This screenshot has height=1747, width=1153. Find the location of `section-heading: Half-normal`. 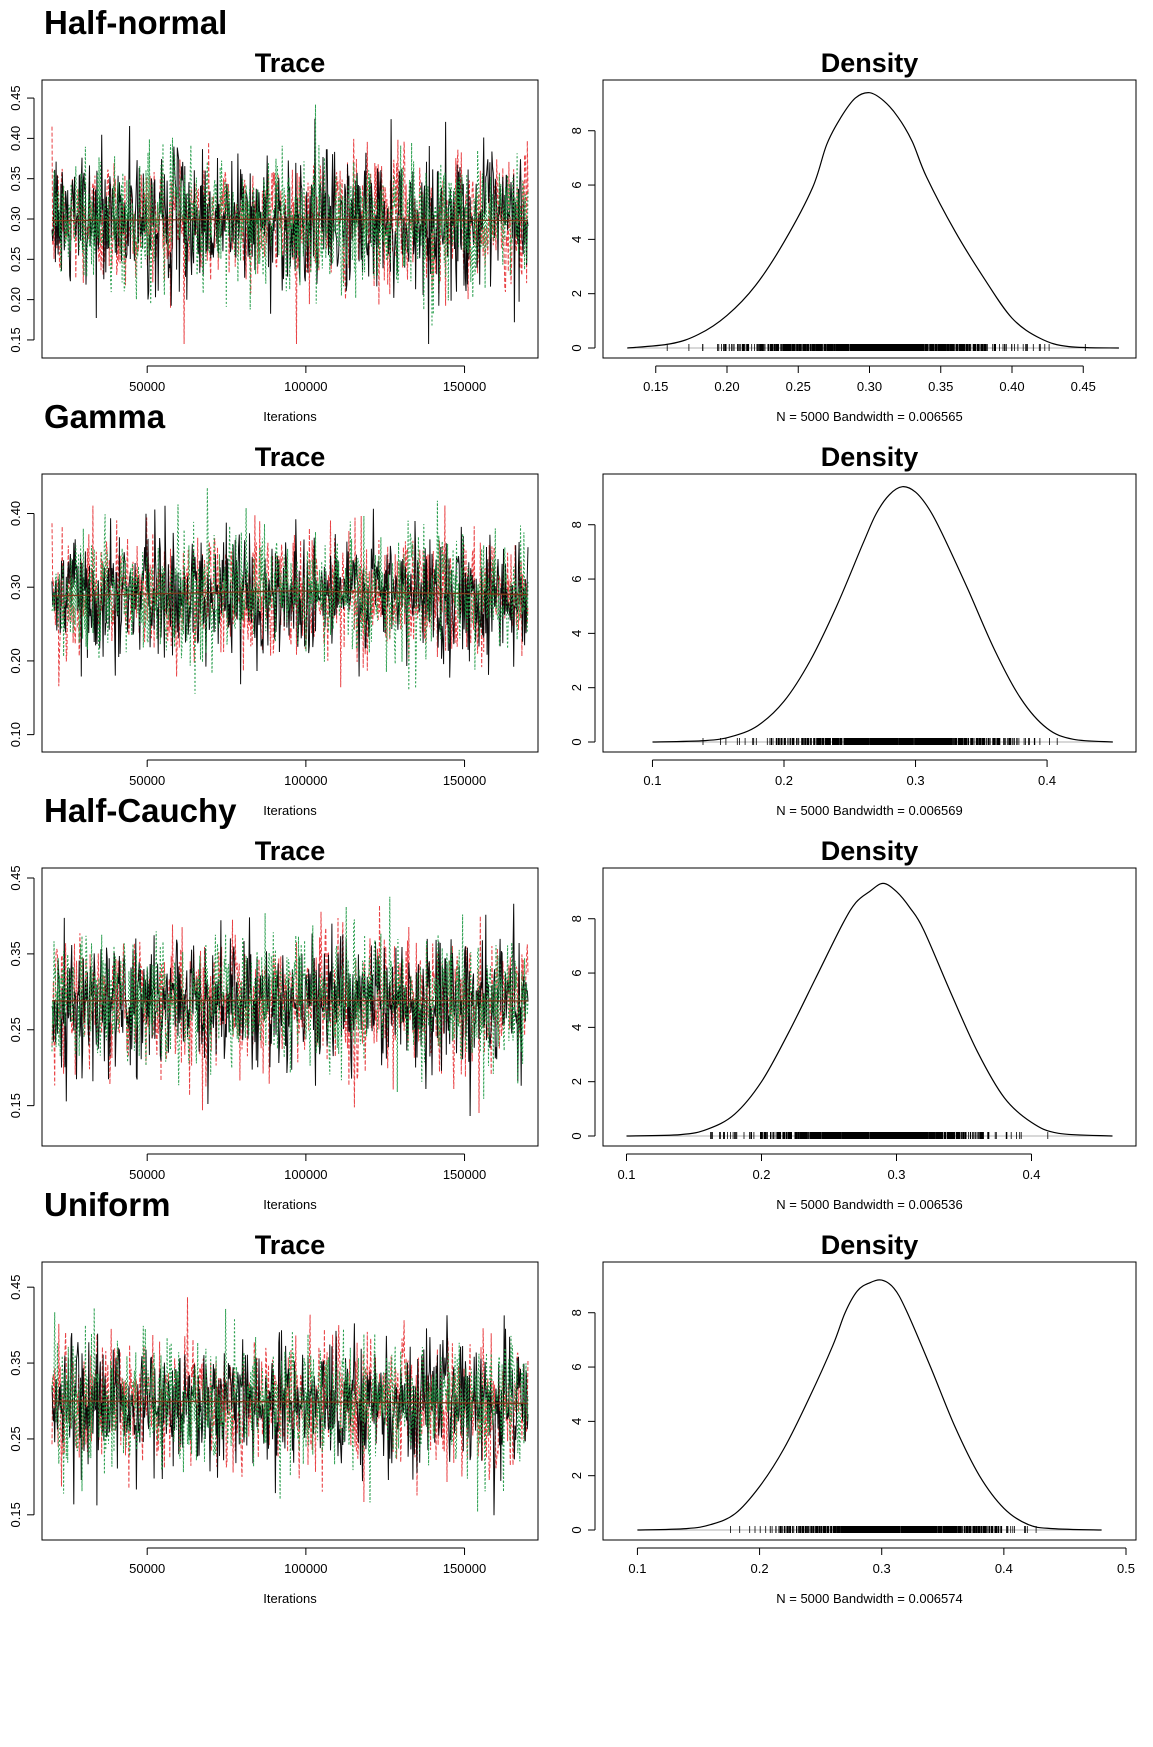

section-heading: Half-normal is located at coordinates (135, 22).